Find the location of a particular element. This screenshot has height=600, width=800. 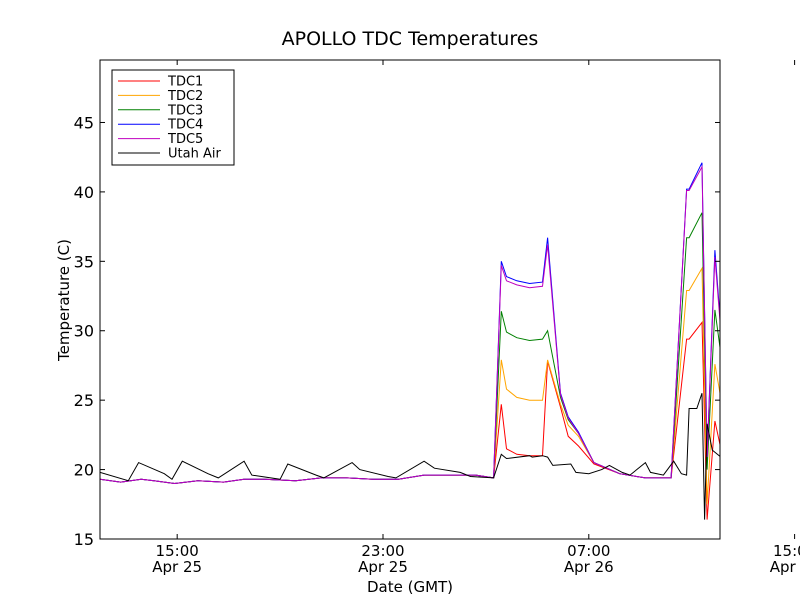

legend-label-tdc1: TDC1 is located at coordinates (185, 82).